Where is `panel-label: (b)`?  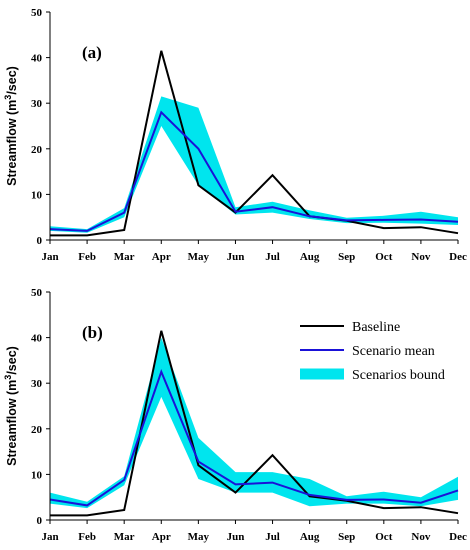
panel-label: (b) is located at coordinates (92, 332).